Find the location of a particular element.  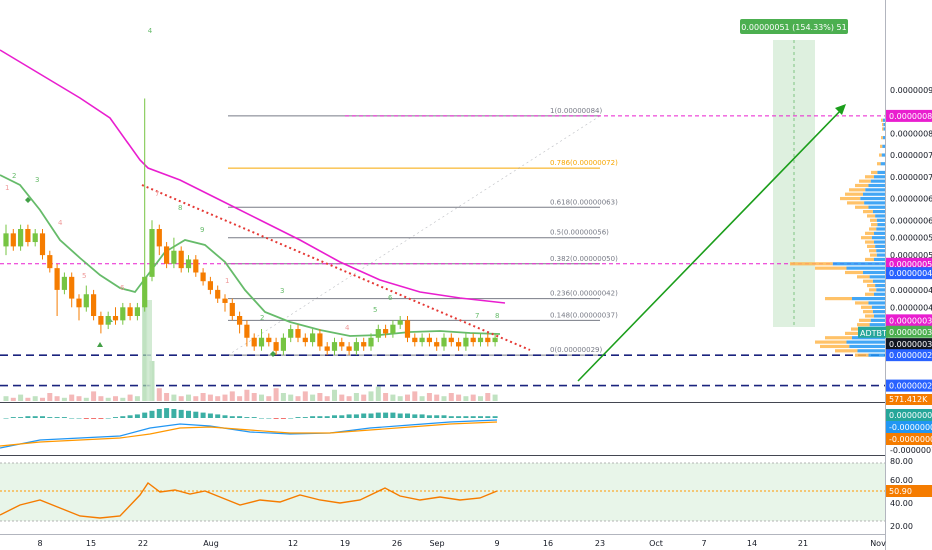

sequence-label: 7 is located at coordinates (477, 316).